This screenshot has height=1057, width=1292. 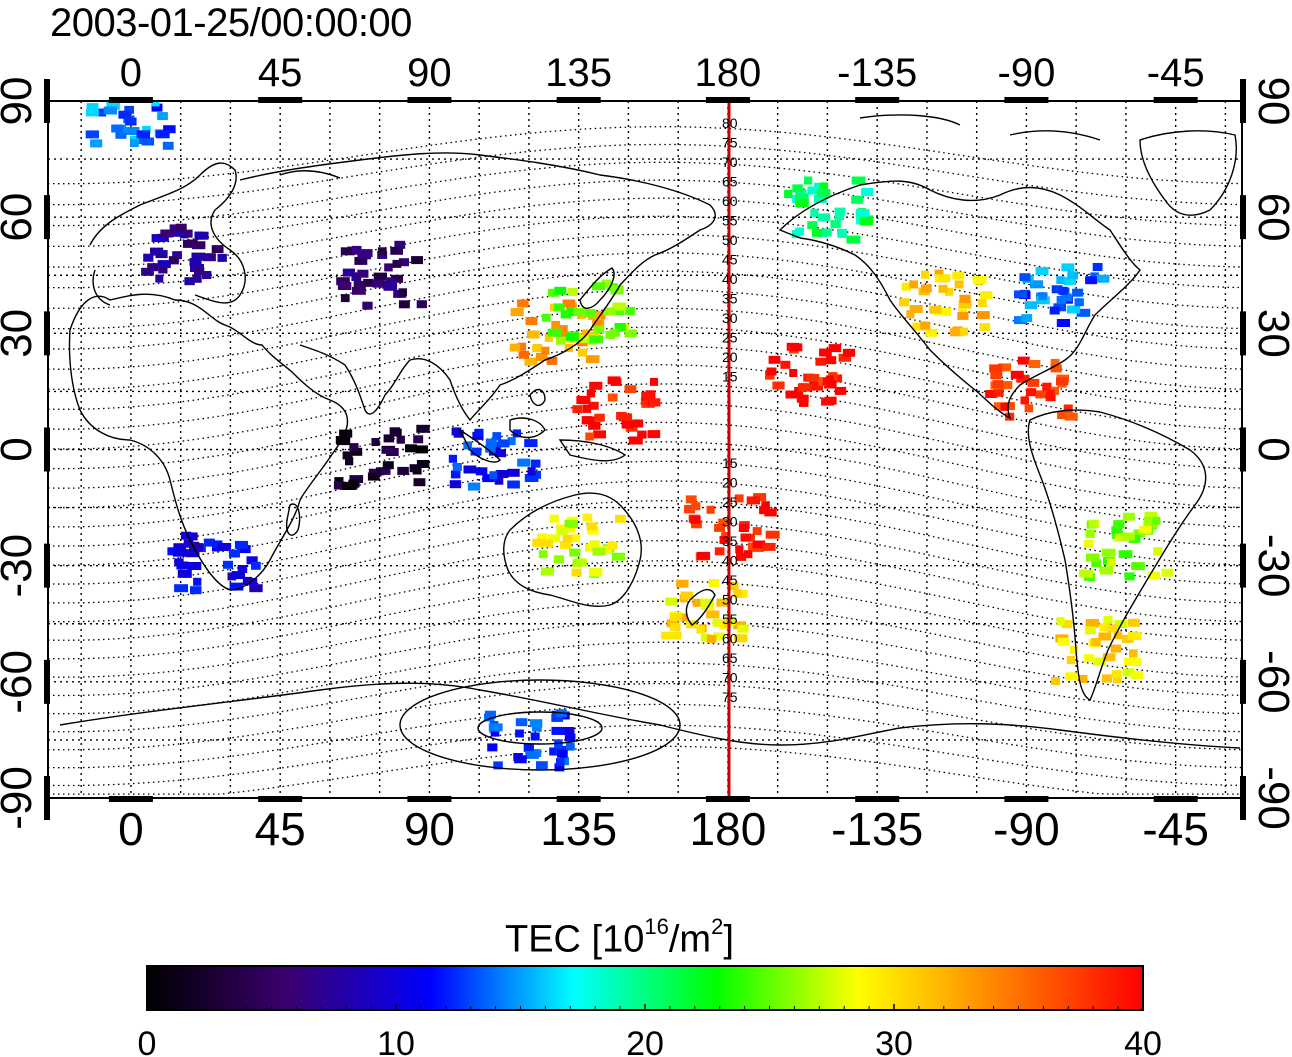 I want to click on colorbar-title-prefix: TEC [10, so click(x=575, y=939).